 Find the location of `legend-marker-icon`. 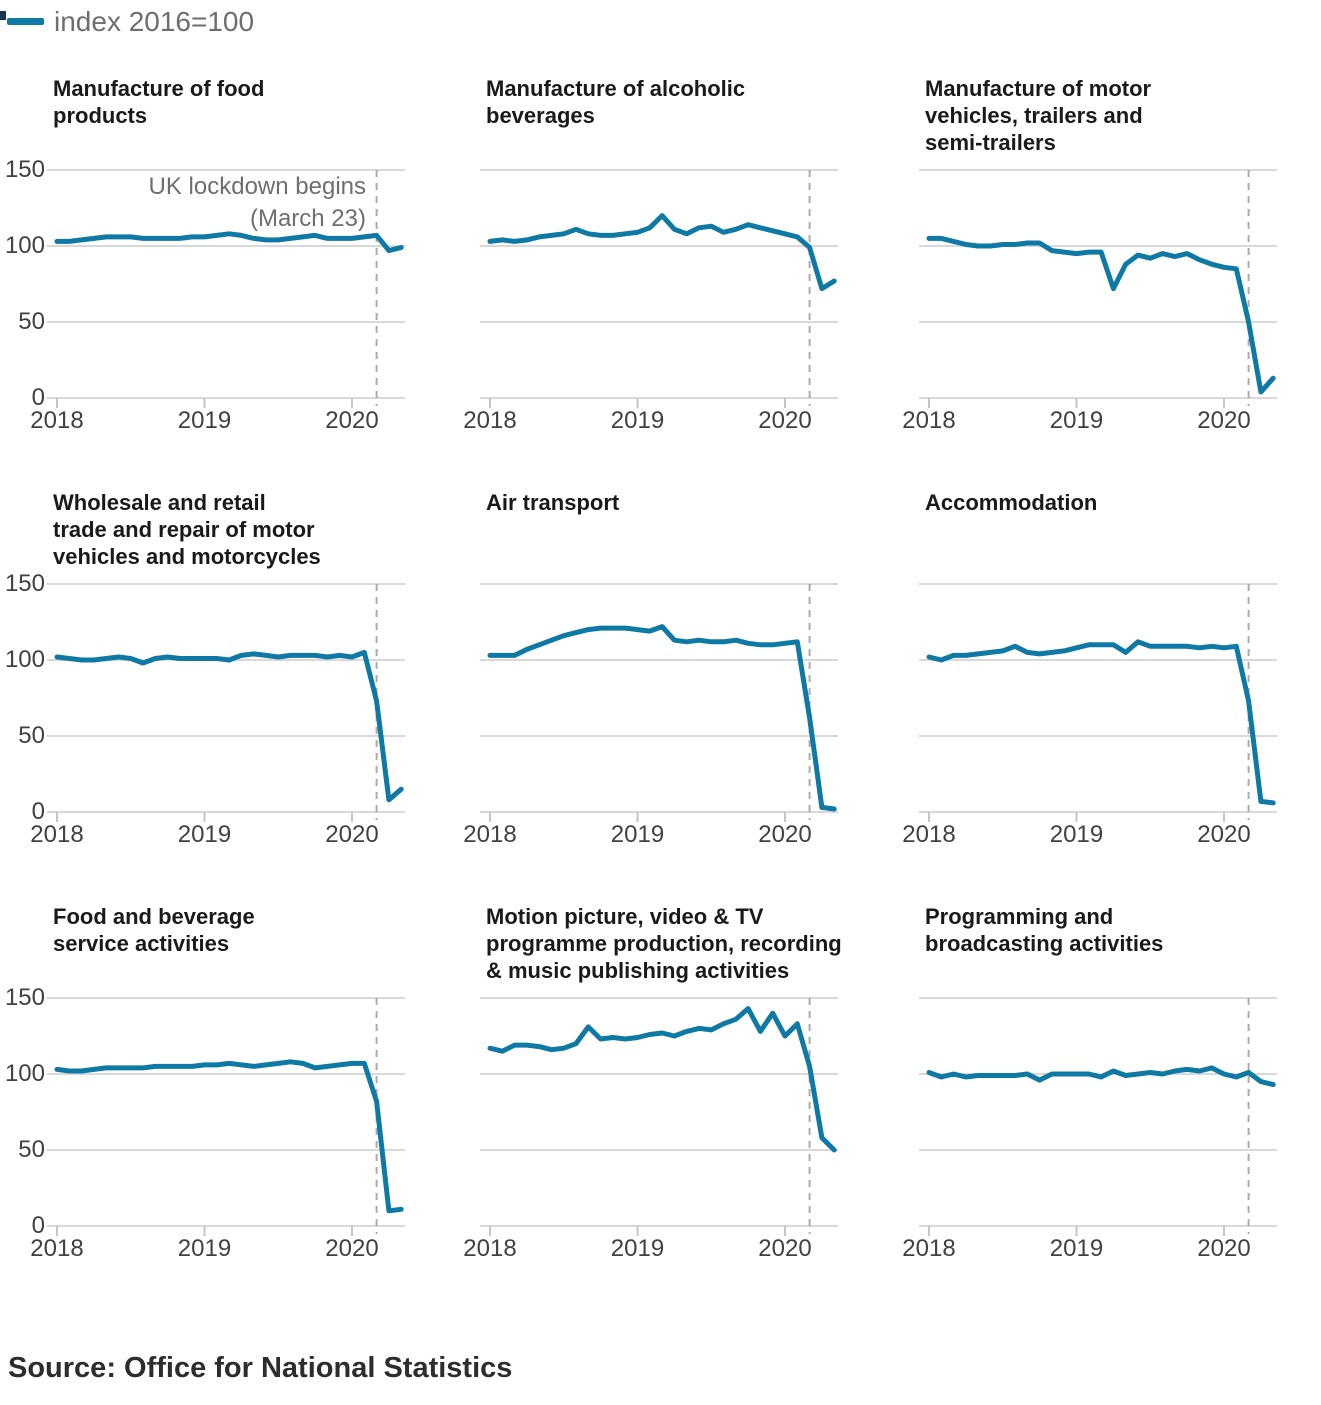

legend-marker-icon is located at coordinates (3, 15).